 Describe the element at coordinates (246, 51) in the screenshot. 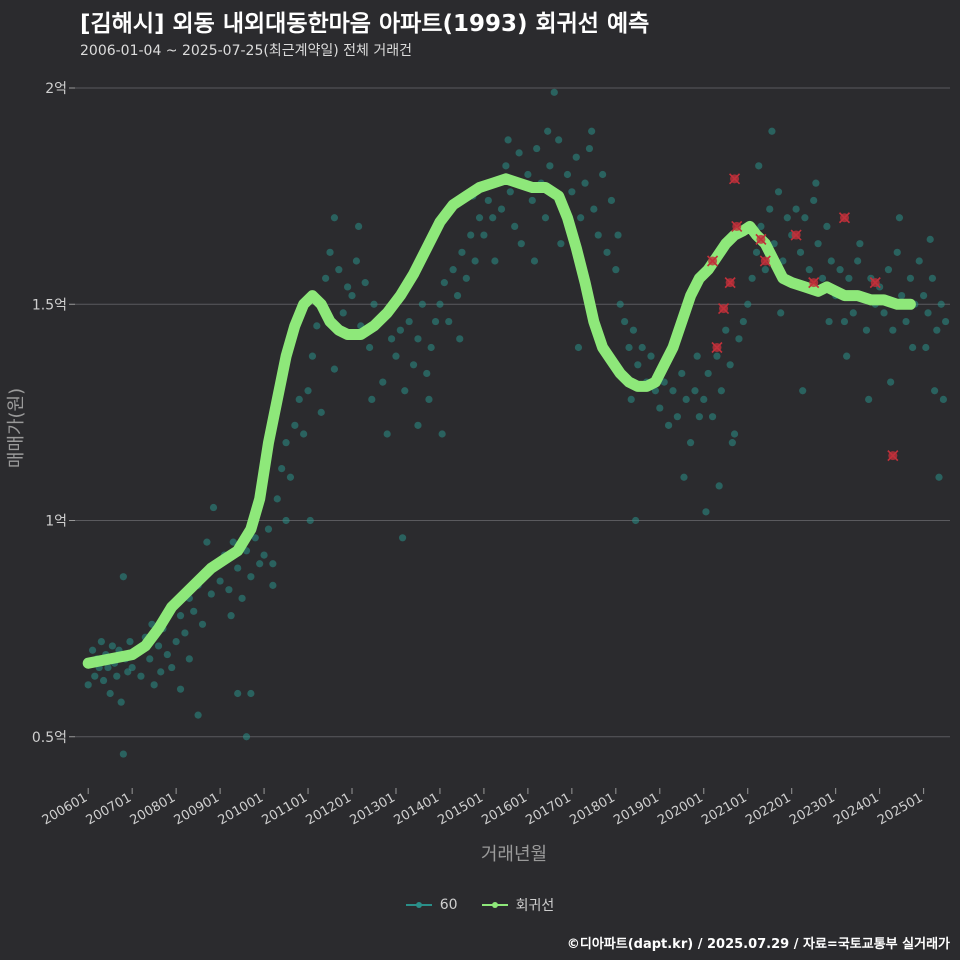

I see `chart-subtitle: 2006-01-04 ~ 2025-07-25(최근계약일) 전체 거래건` at that location.